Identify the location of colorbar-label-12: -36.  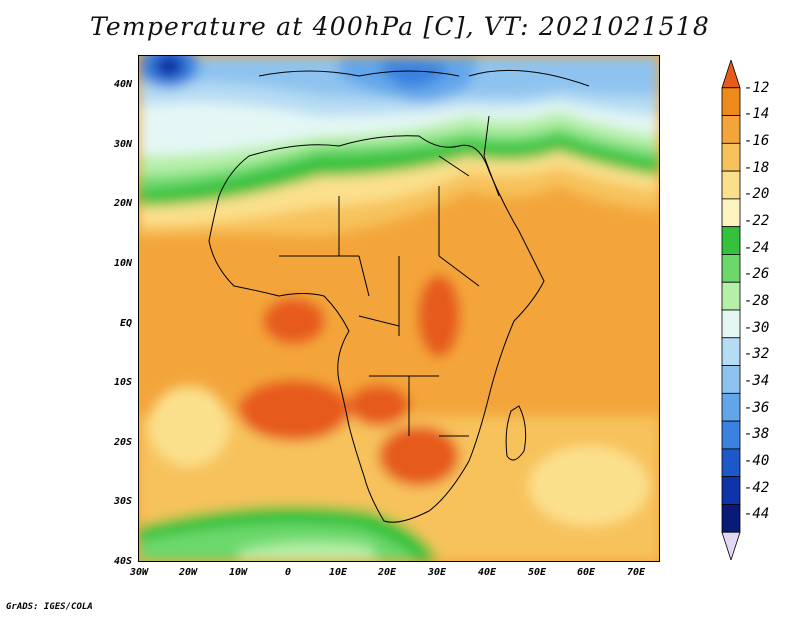
(757, 408).